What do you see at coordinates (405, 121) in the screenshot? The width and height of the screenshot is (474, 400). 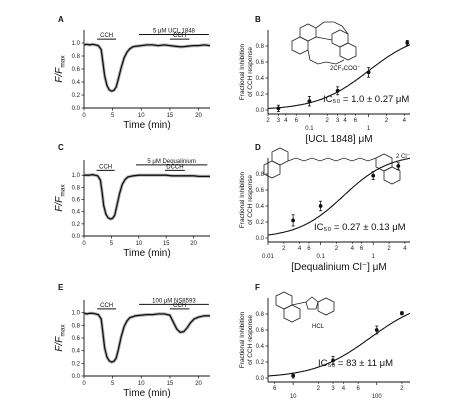 I see `panel-b-x-minor-tick-label: 4` at bounding box center [405, 121].